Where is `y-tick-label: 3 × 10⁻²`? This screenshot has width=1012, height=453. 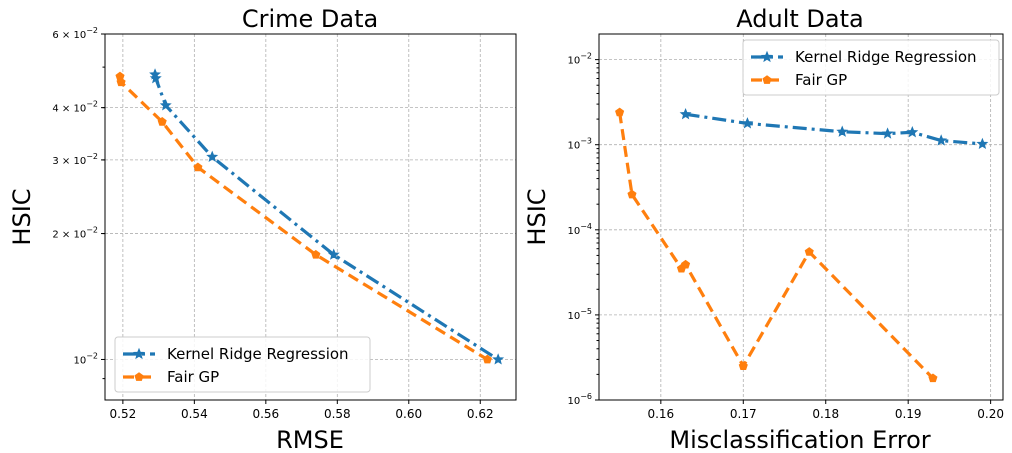 y-tick-label: 3 × 10⁻² is located at coordinates (75, 159).